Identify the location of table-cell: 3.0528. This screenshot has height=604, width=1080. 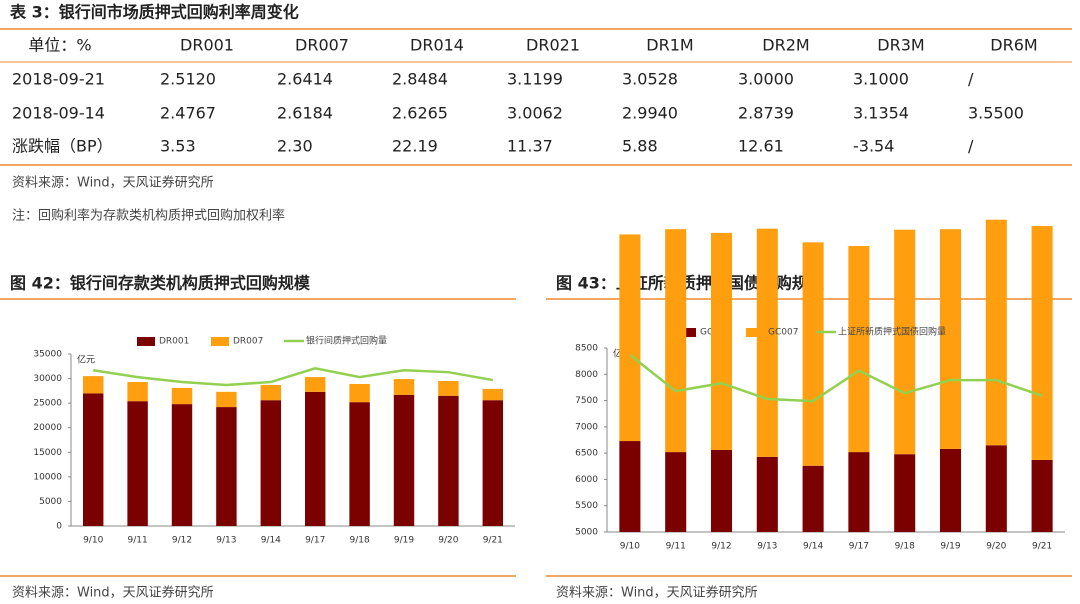
(650, 79).